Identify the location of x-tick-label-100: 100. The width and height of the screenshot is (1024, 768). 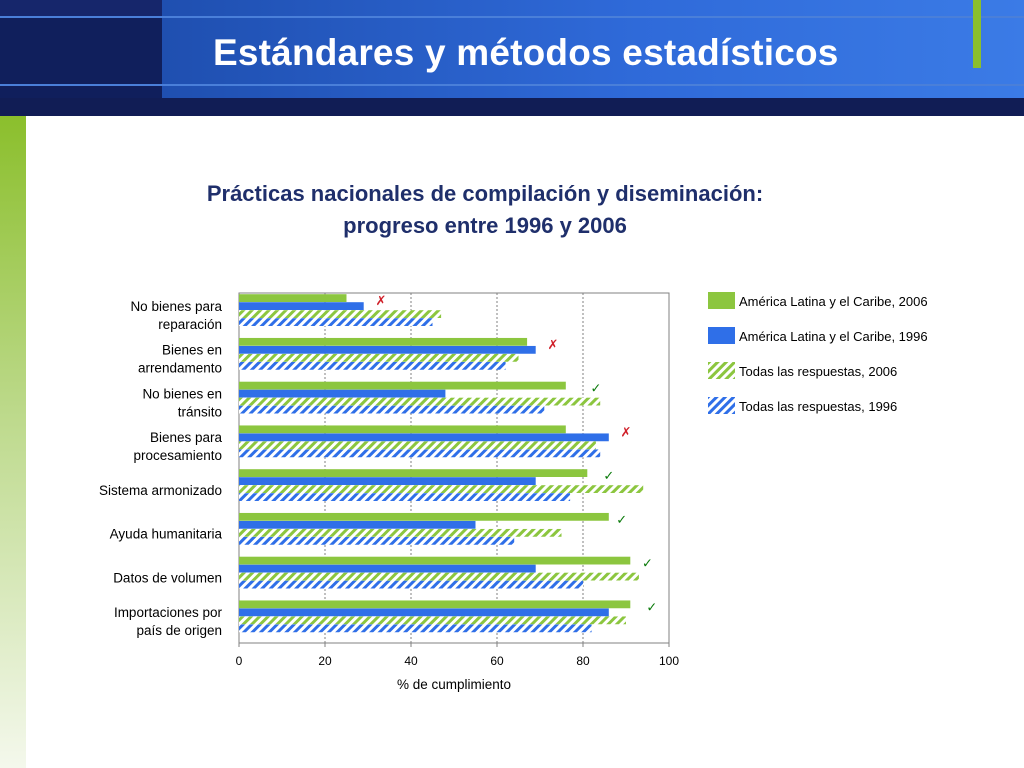
(669, 661).